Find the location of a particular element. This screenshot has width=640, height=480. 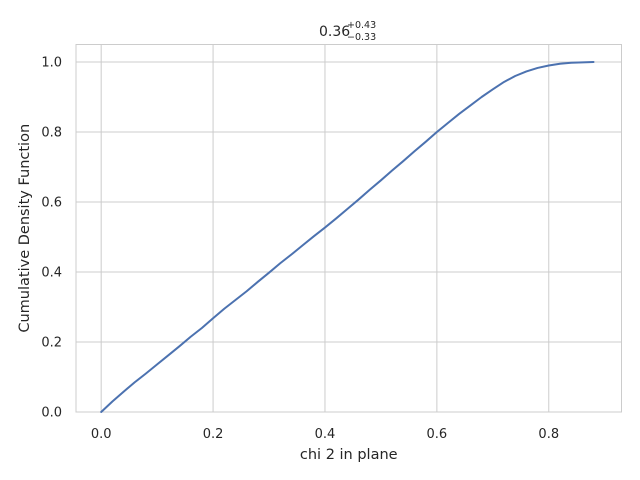

x-axis-label: chi 2 in plane is located at coordinates (349, 455).